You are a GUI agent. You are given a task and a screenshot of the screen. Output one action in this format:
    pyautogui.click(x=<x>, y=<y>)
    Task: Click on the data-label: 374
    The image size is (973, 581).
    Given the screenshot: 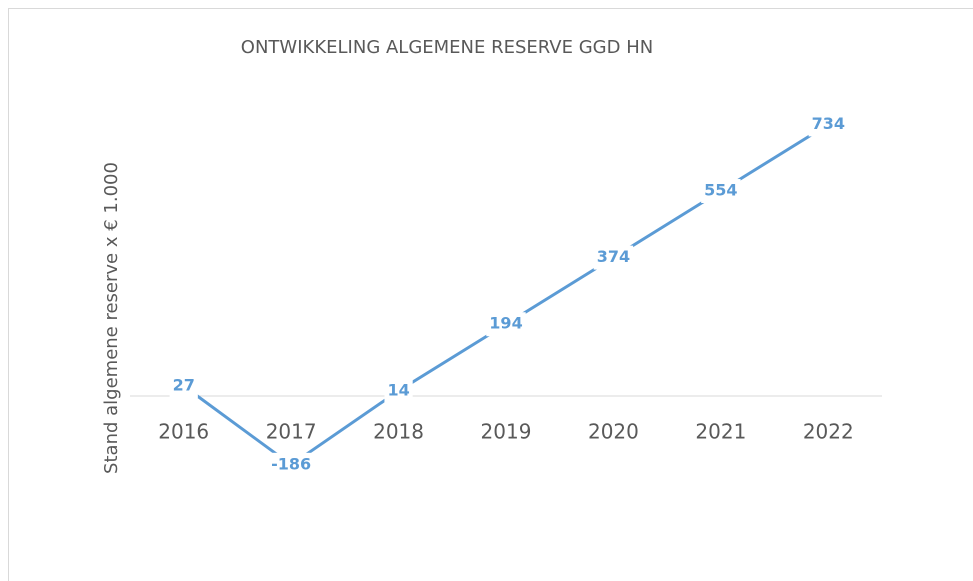 What is the action you would take?
    pyautogui.click(x=613, y=256)
    